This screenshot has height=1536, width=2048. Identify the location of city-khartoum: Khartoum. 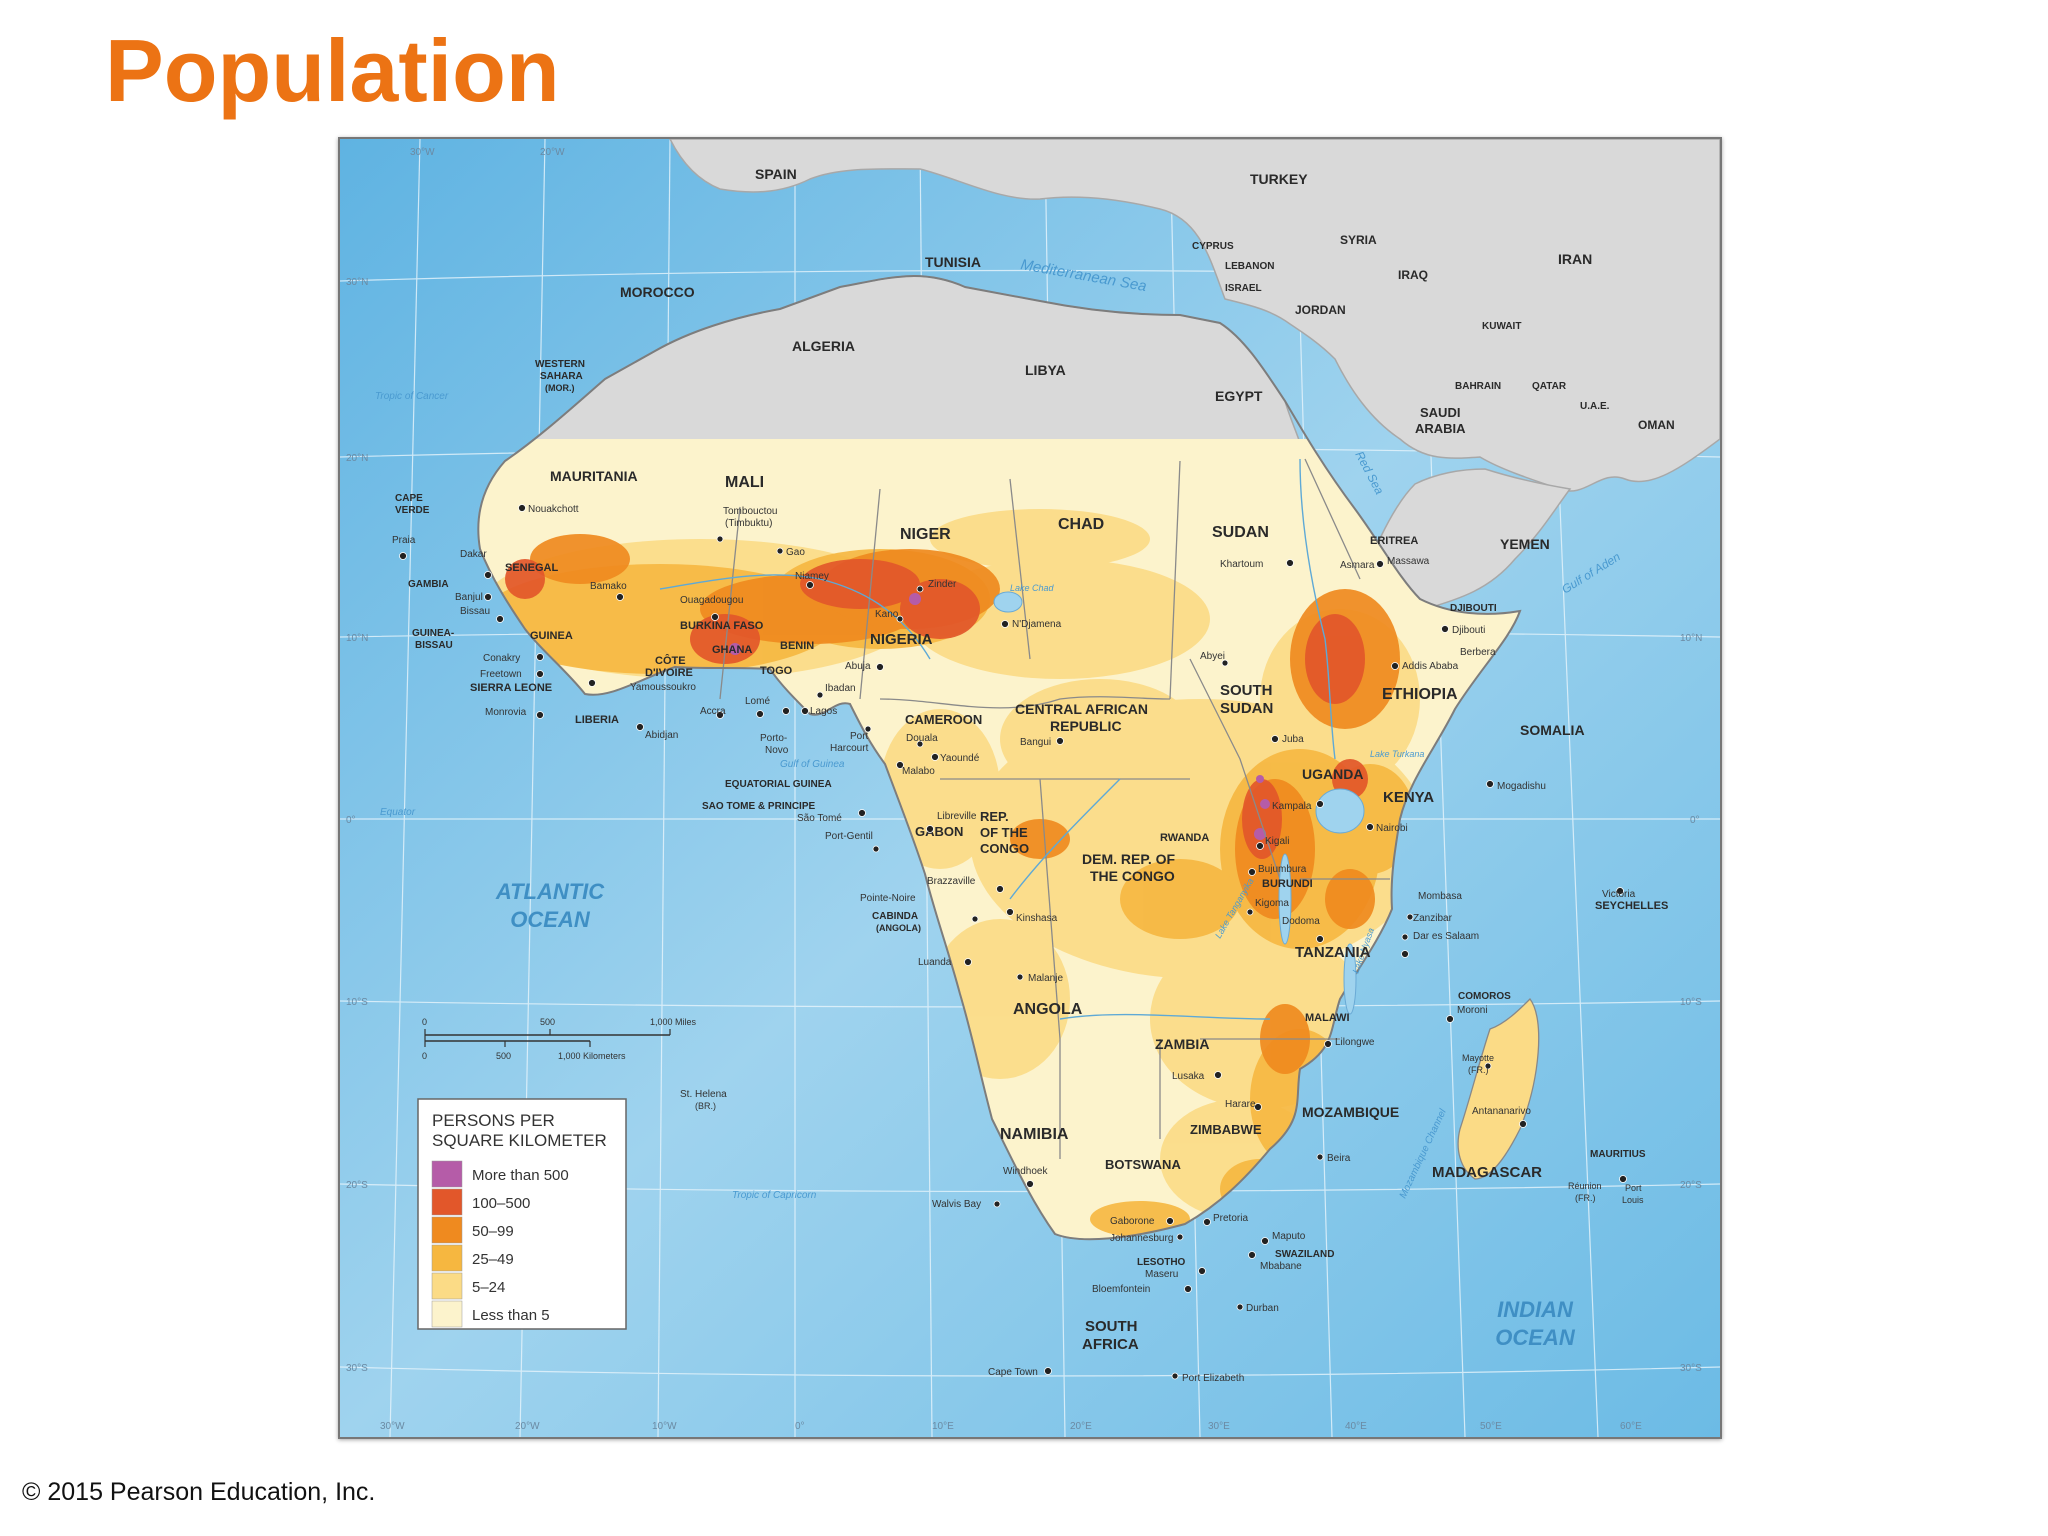
(1241, 564).